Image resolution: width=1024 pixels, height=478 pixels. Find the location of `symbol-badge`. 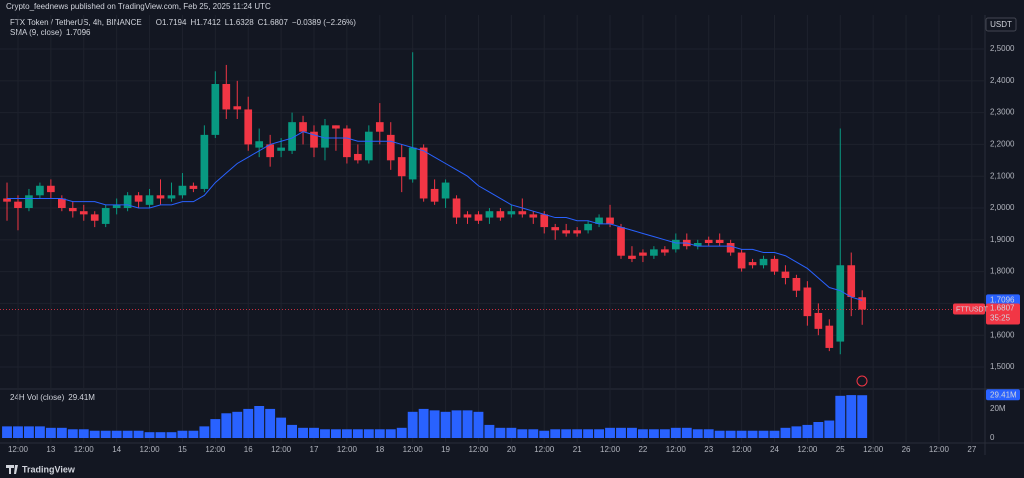

symbol-badge is located at coordinates (969, 309).